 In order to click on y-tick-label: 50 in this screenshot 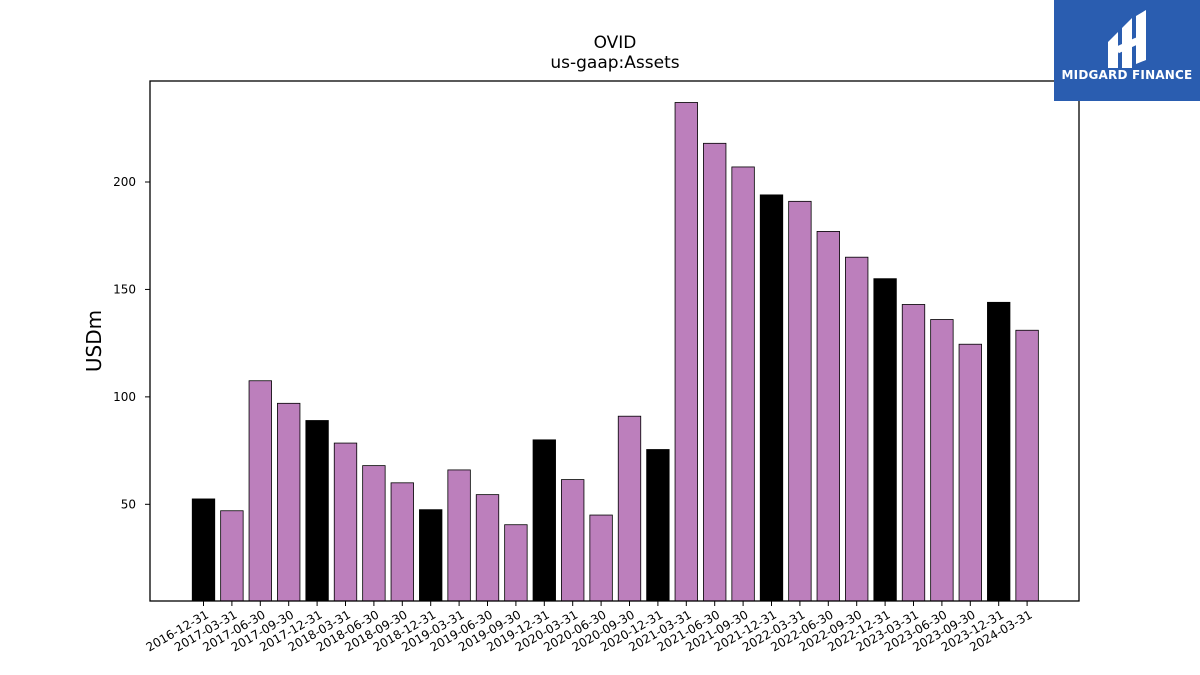, I will do `click(128, 504)`.